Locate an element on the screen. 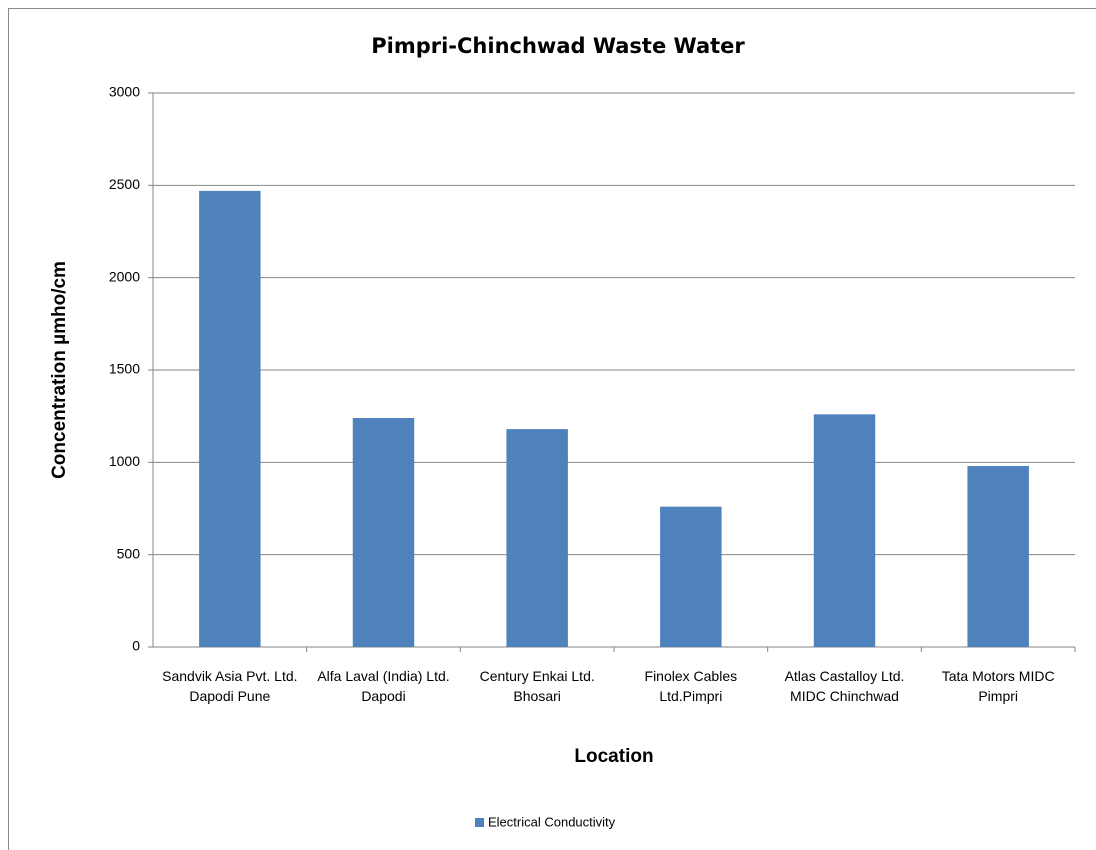  x-tick-label: Tata Motors MIDC Pimpri is located at coordinates (998, 686).